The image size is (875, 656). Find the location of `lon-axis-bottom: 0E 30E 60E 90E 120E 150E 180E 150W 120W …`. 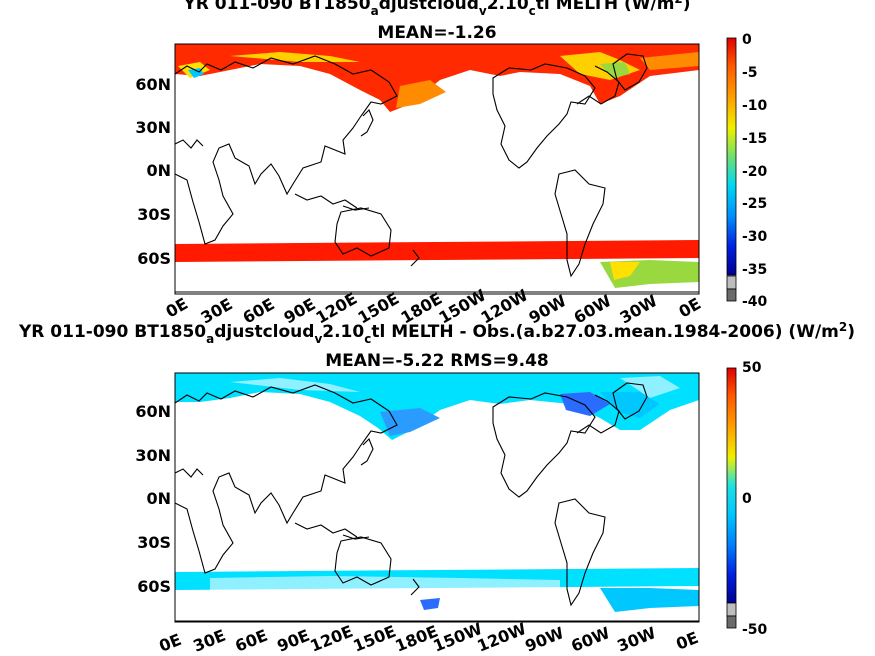

lon-axis-bottom: 0E 30E 60E 90E 120E 150E 180E 150W 120W … is located at coordinates (428, 637).